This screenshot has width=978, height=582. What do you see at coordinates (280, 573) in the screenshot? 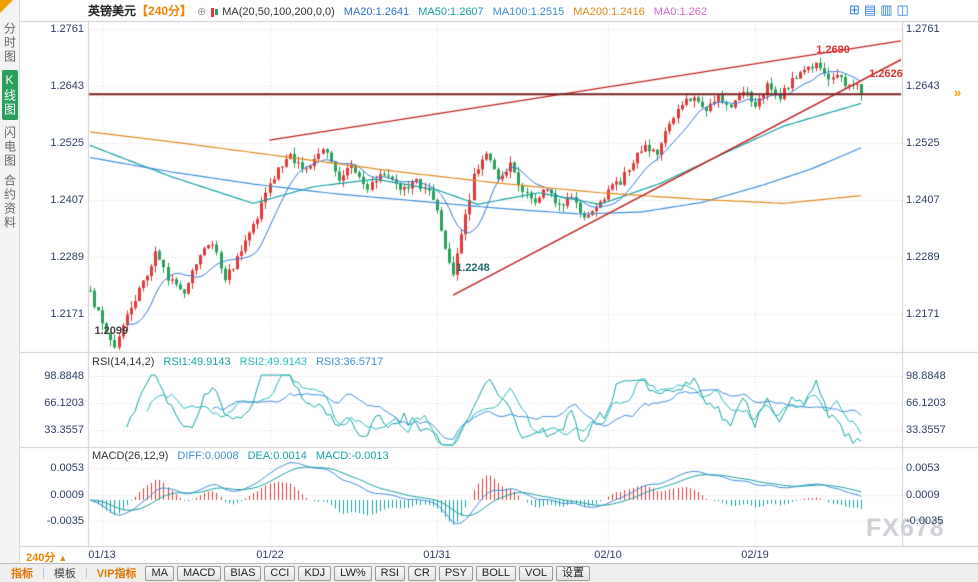
I see `indicator-button-cci: CCI` at bounding box center [280, 573].